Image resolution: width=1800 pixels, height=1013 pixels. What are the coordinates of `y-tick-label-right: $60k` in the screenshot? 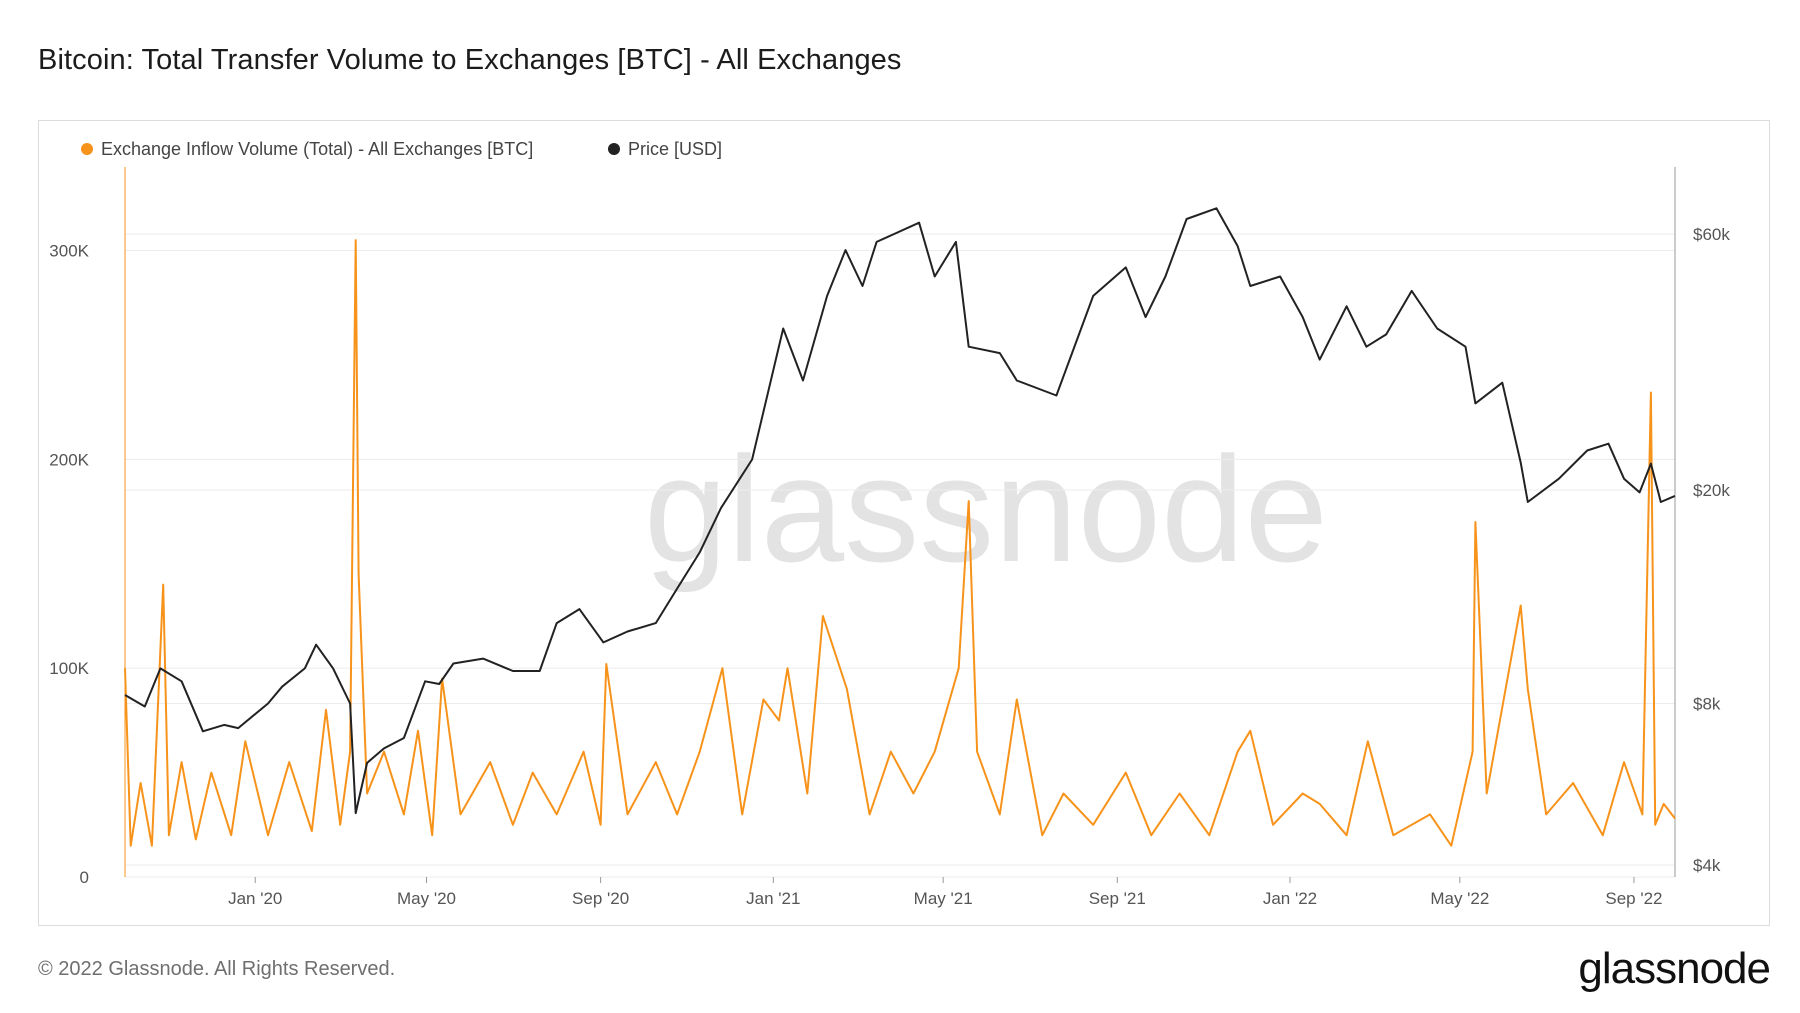 It's located at (1711, 234).